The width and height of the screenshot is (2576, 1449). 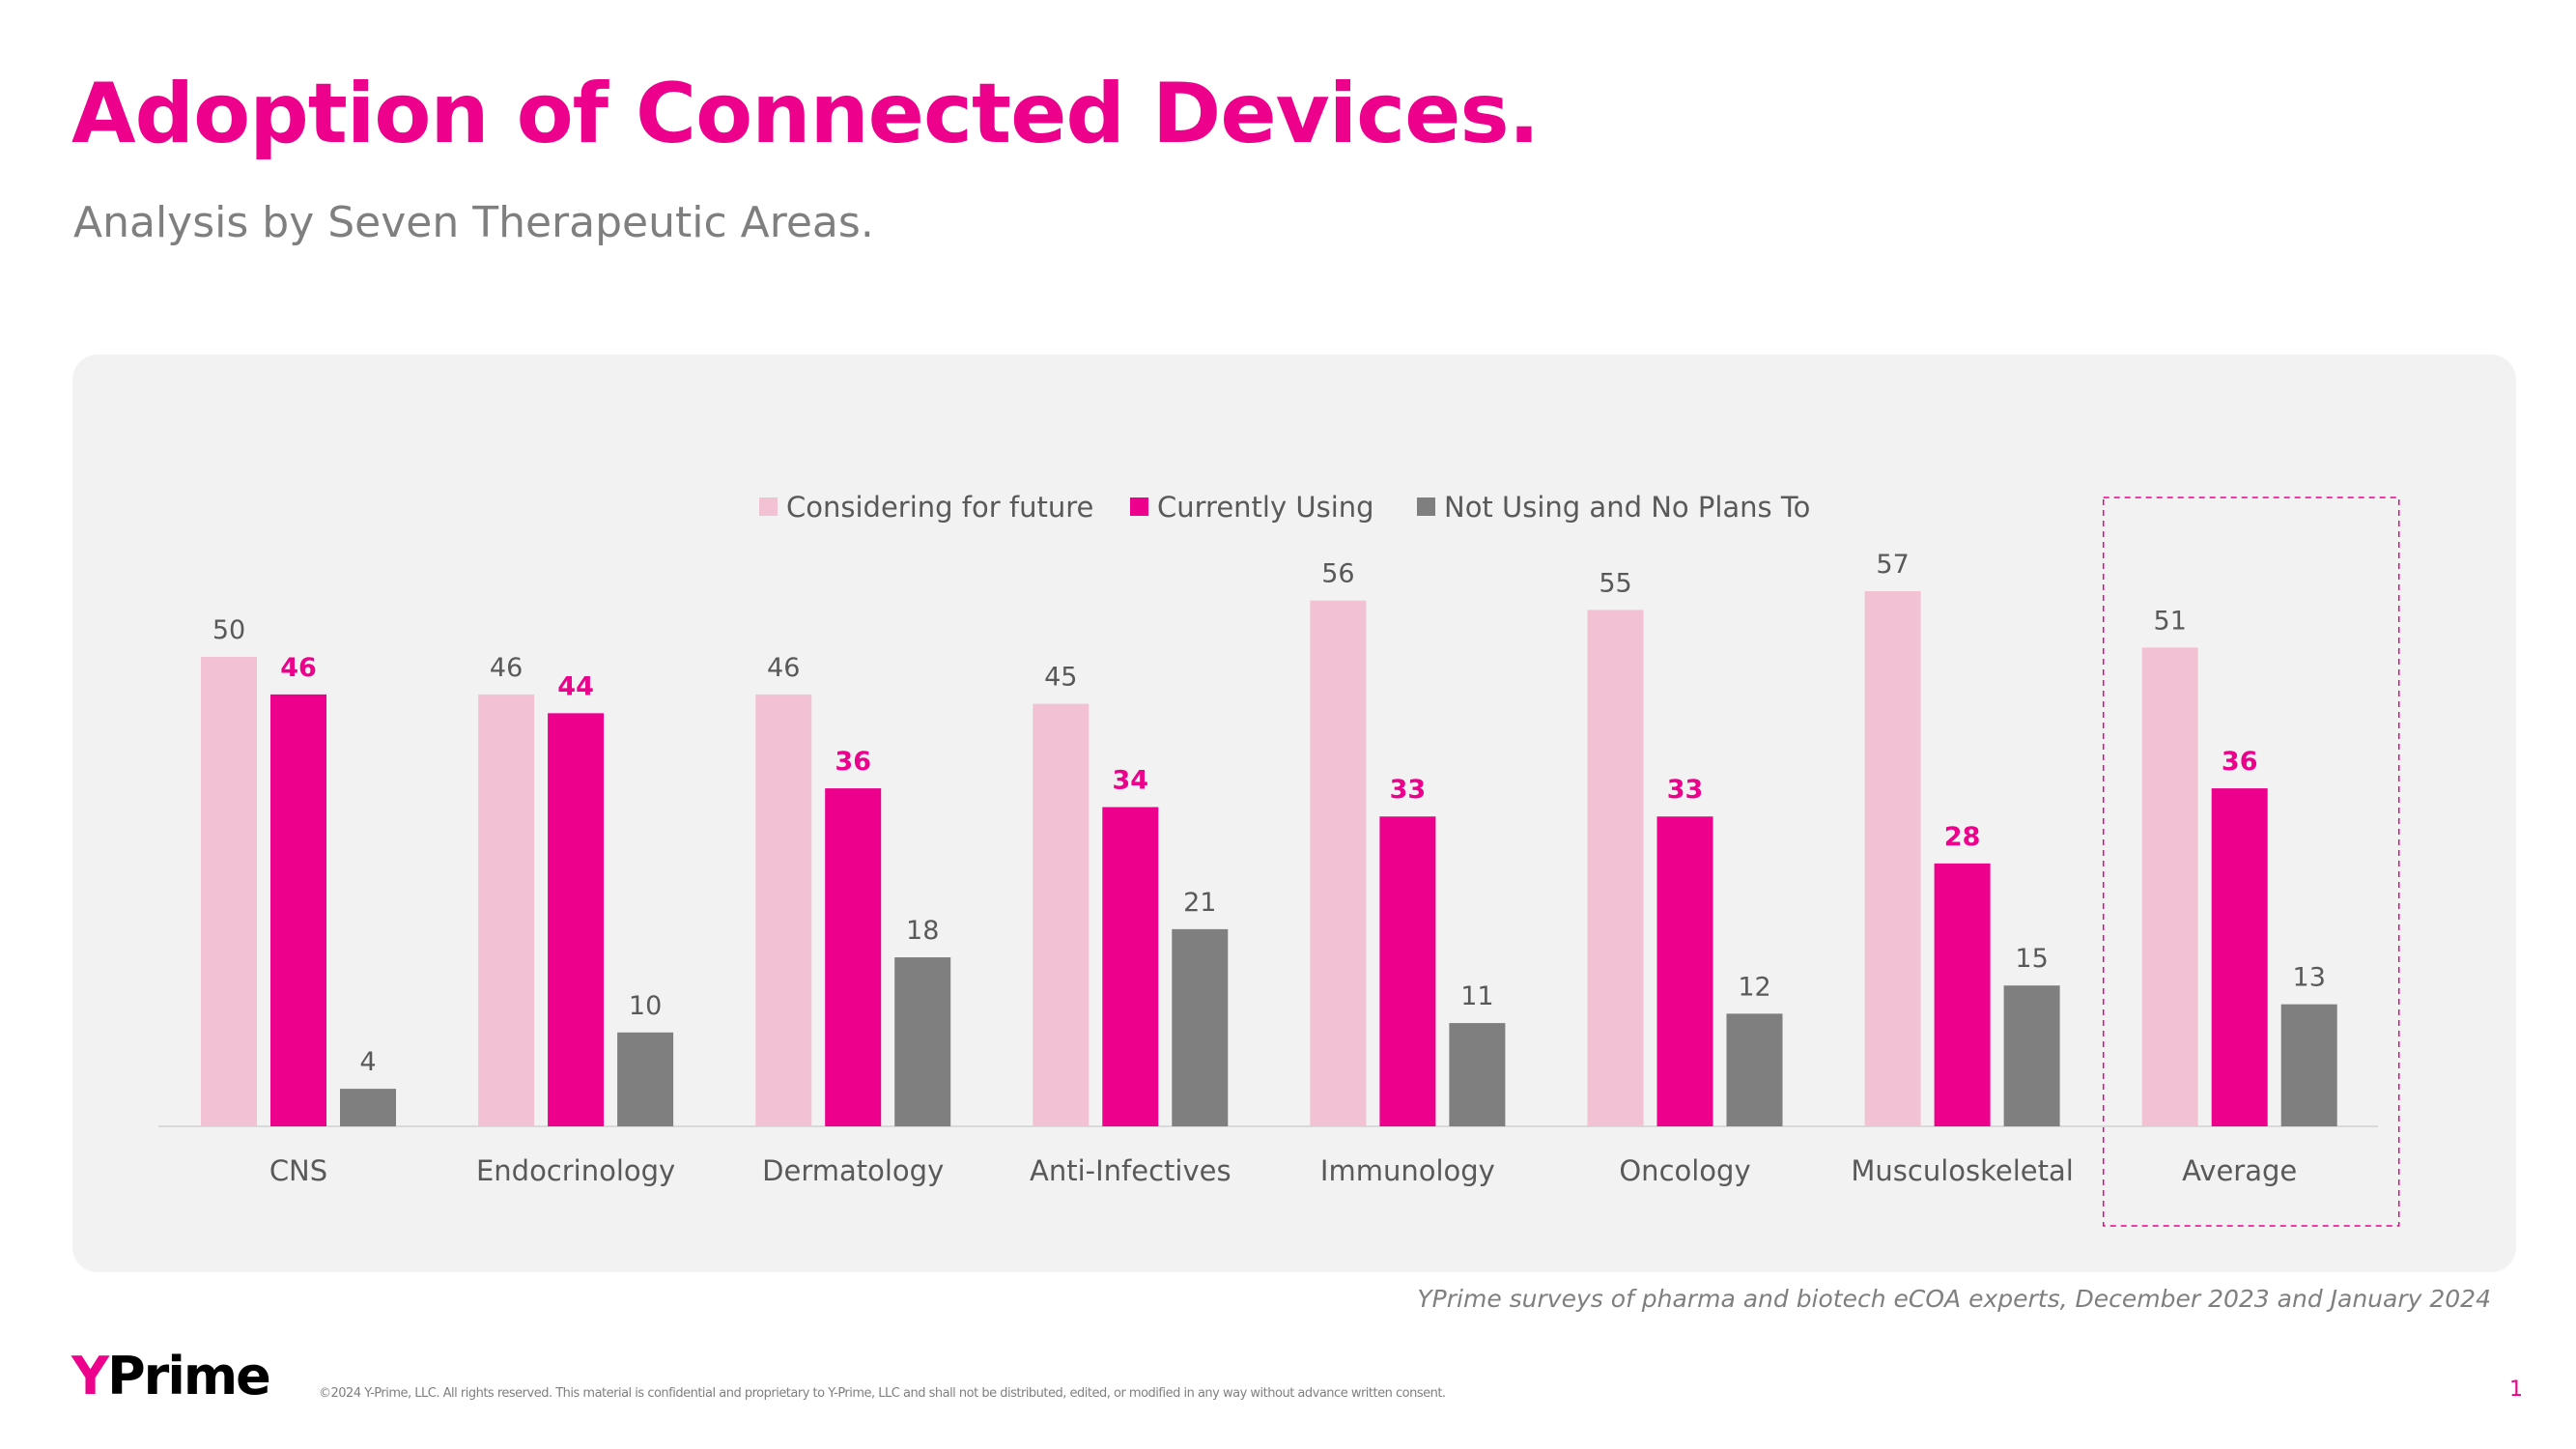 What do you see at coordinates (1892, 565) in the screenshot?
I see `data-label: 57` at bounding box center [1892, 565].